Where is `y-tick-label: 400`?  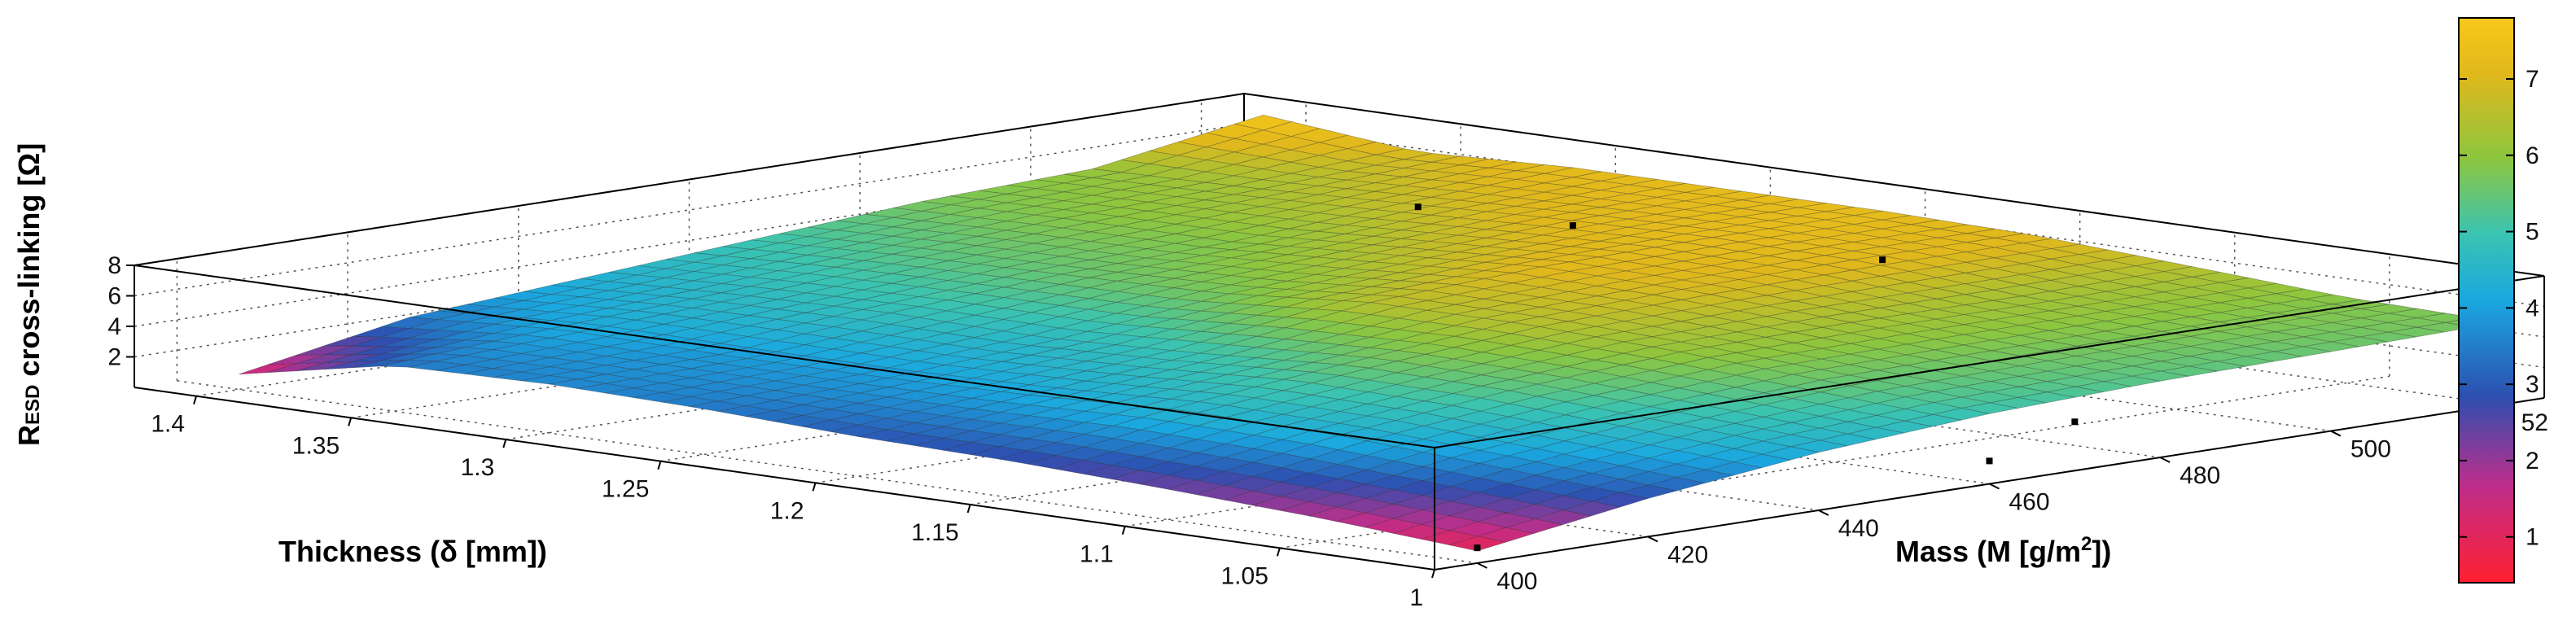
y-tick-label: 400 is located at coordinates (1516, 581).